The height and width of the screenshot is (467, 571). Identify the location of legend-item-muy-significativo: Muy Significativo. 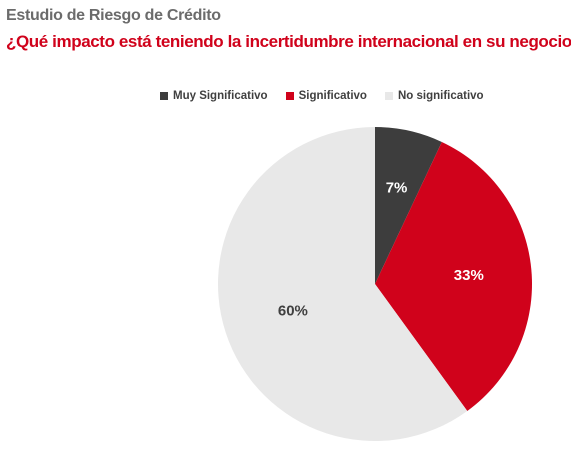
(214, 96).